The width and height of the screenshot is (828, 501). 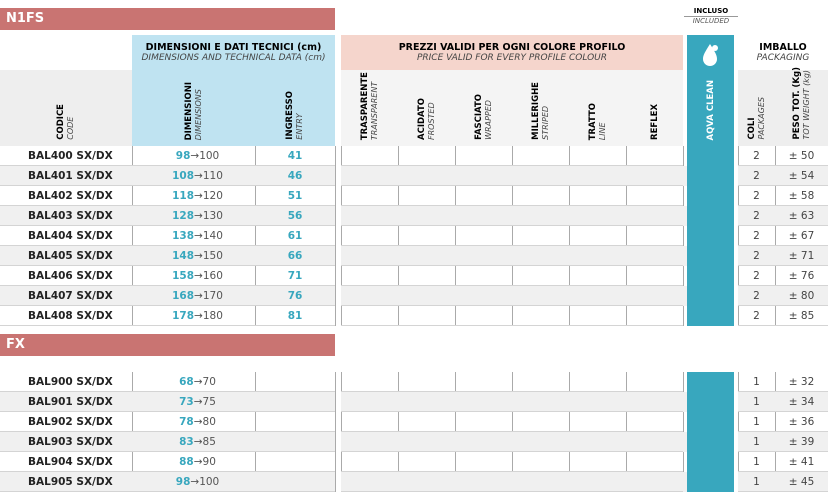 I want to click on dim-from: 98, so click(x=183, y=156).